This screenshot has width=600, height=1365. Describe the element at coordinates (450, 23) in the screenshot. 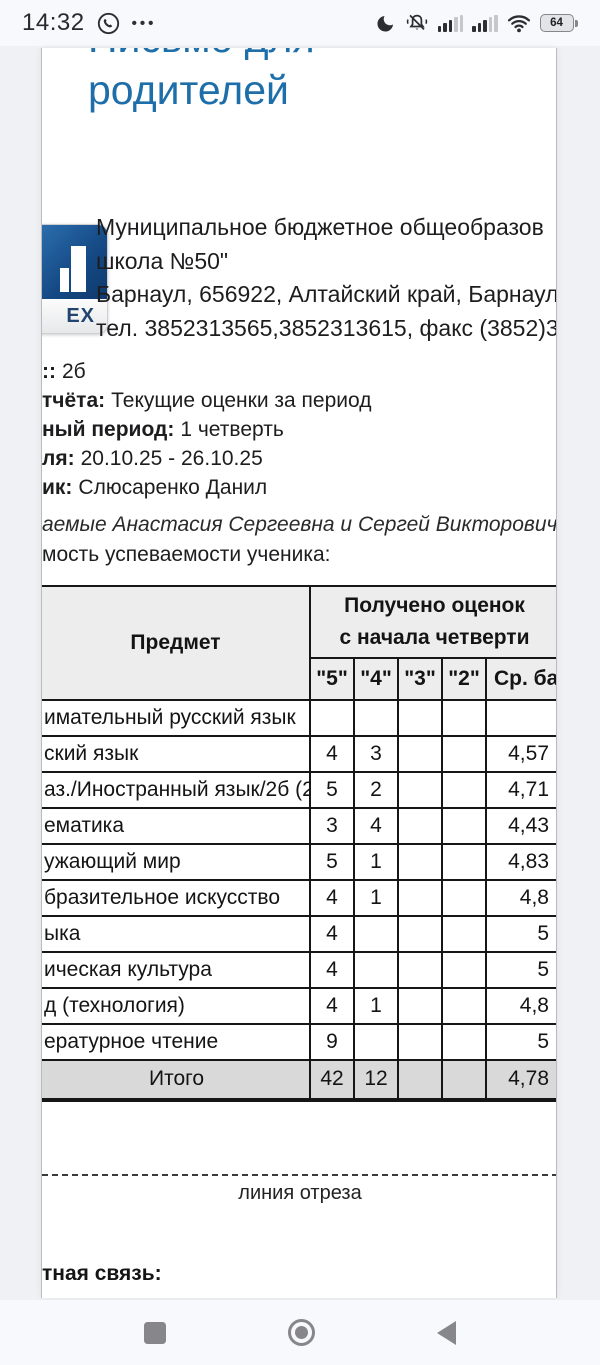

I see `signal-sim1-icon` at that location.